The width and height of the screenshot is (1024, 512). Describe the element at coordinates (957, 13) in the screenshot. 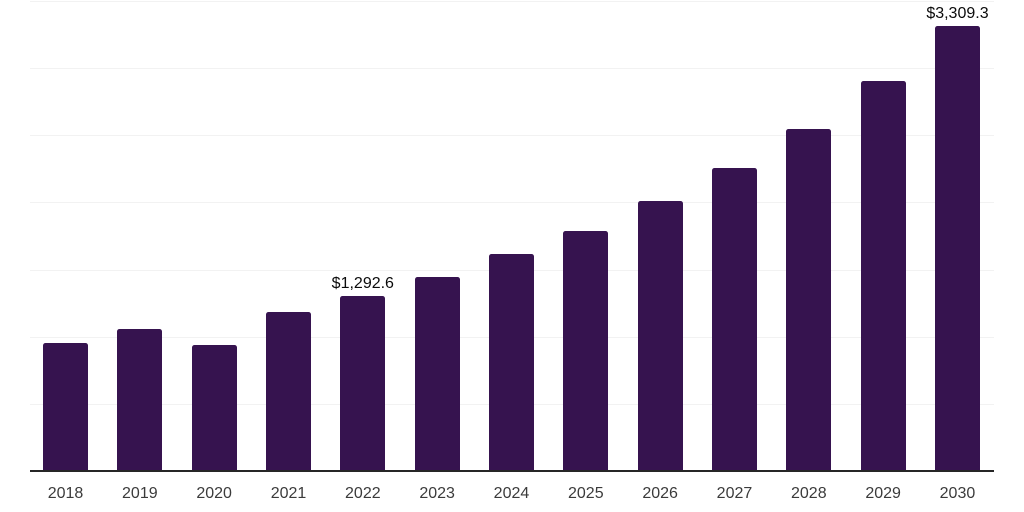

I see `data-label-2030: $3,309.3` at that location.